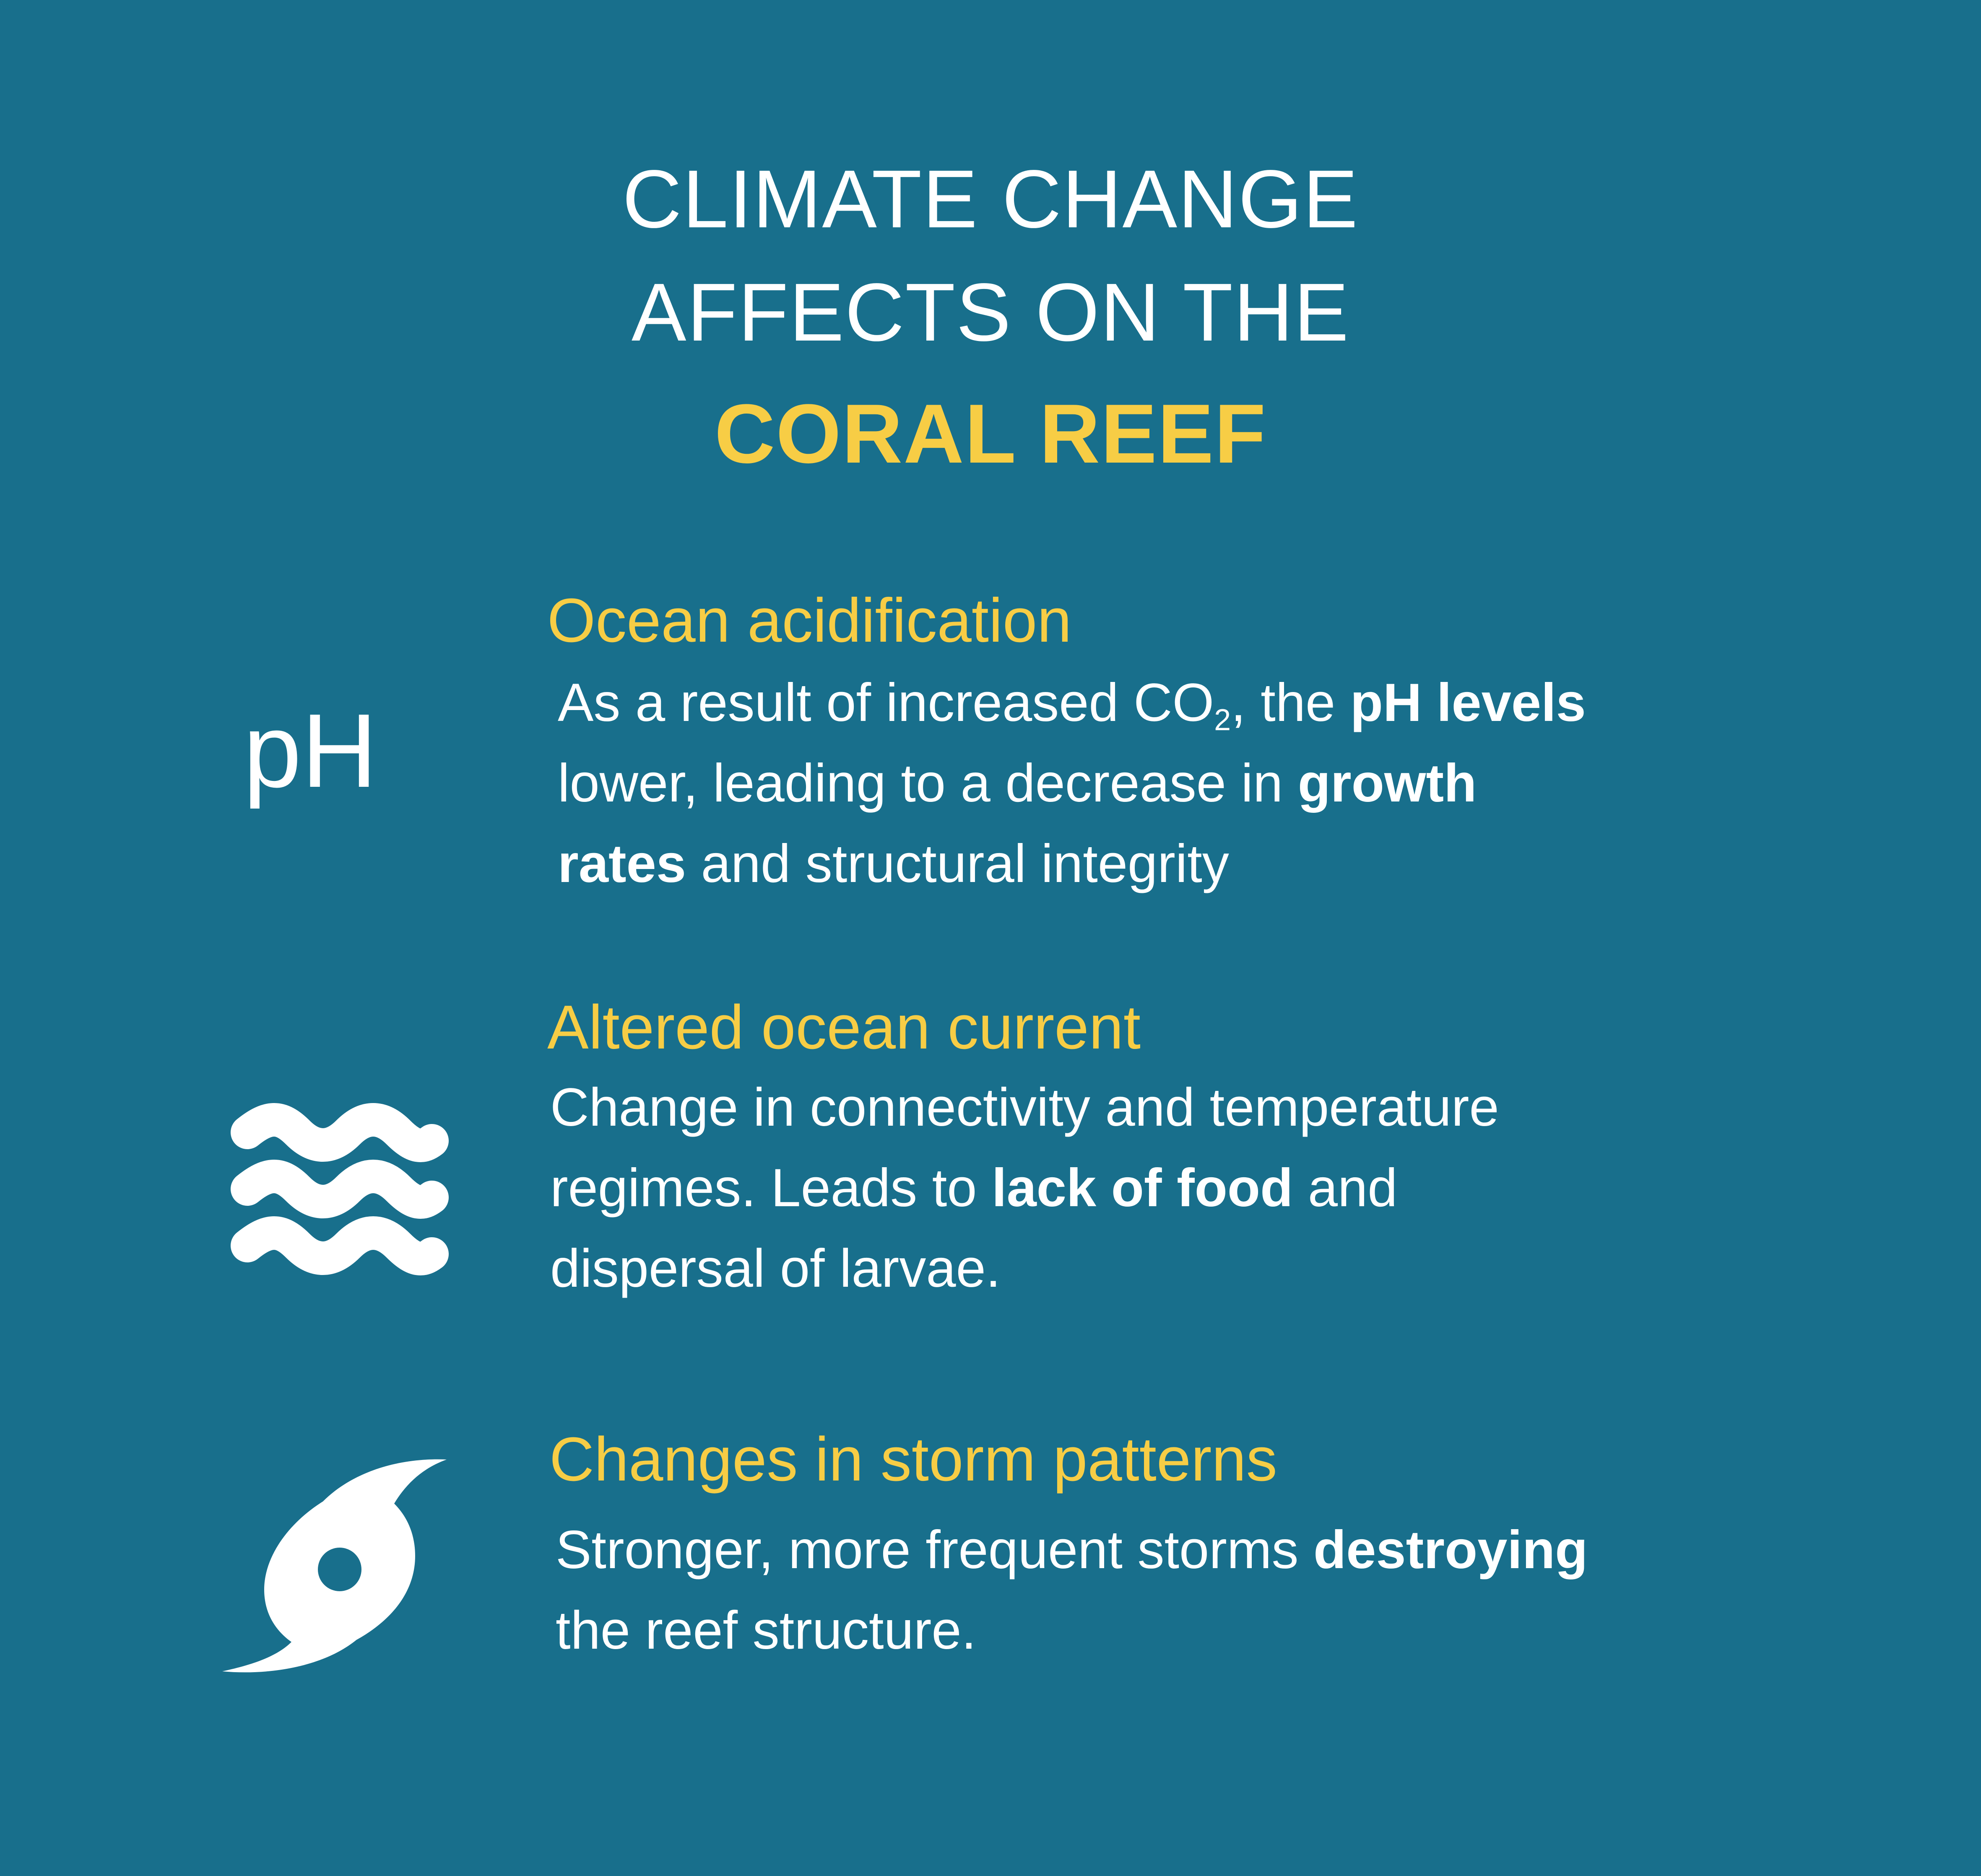 Image resolution: width=1981 pixels, height=1876 pixels. I want to click on section-heading-ocean-acidification: Ocean acidification, so click(810, 621).